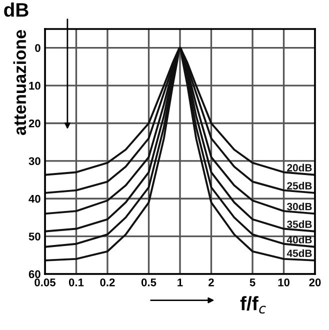  What do you see at coordinates (253, 305) in the screenshot?
I see `x-axis-title: f/f$_{c}$` at bounding box center [253, 305].